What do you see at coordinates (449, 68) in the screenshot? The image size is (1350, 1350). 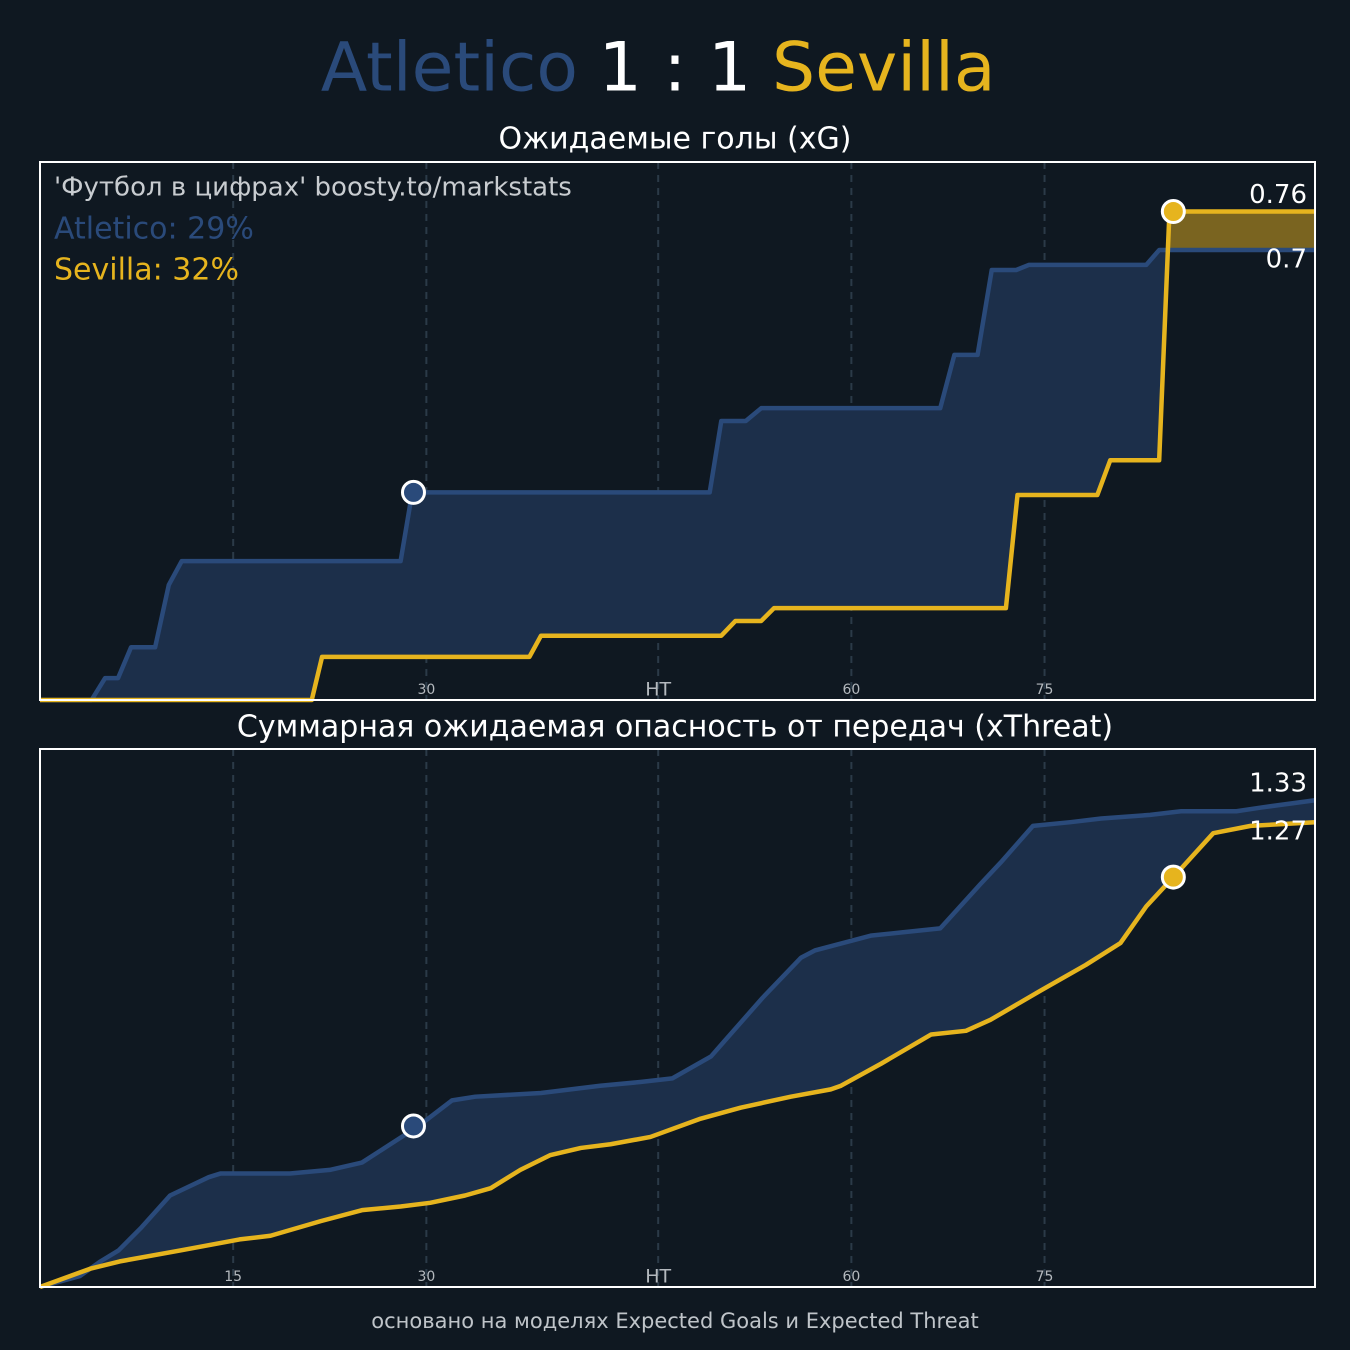 I see `home-team: Atletico` at bounding box center [449, 68].